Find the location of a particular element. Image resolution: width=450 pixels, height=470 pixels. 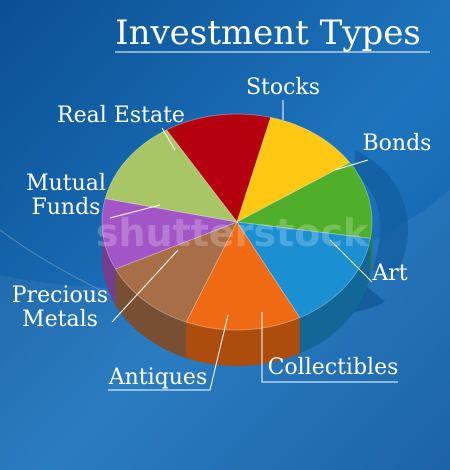

chart-title: Investment Types is located at coordinates (268, 33).